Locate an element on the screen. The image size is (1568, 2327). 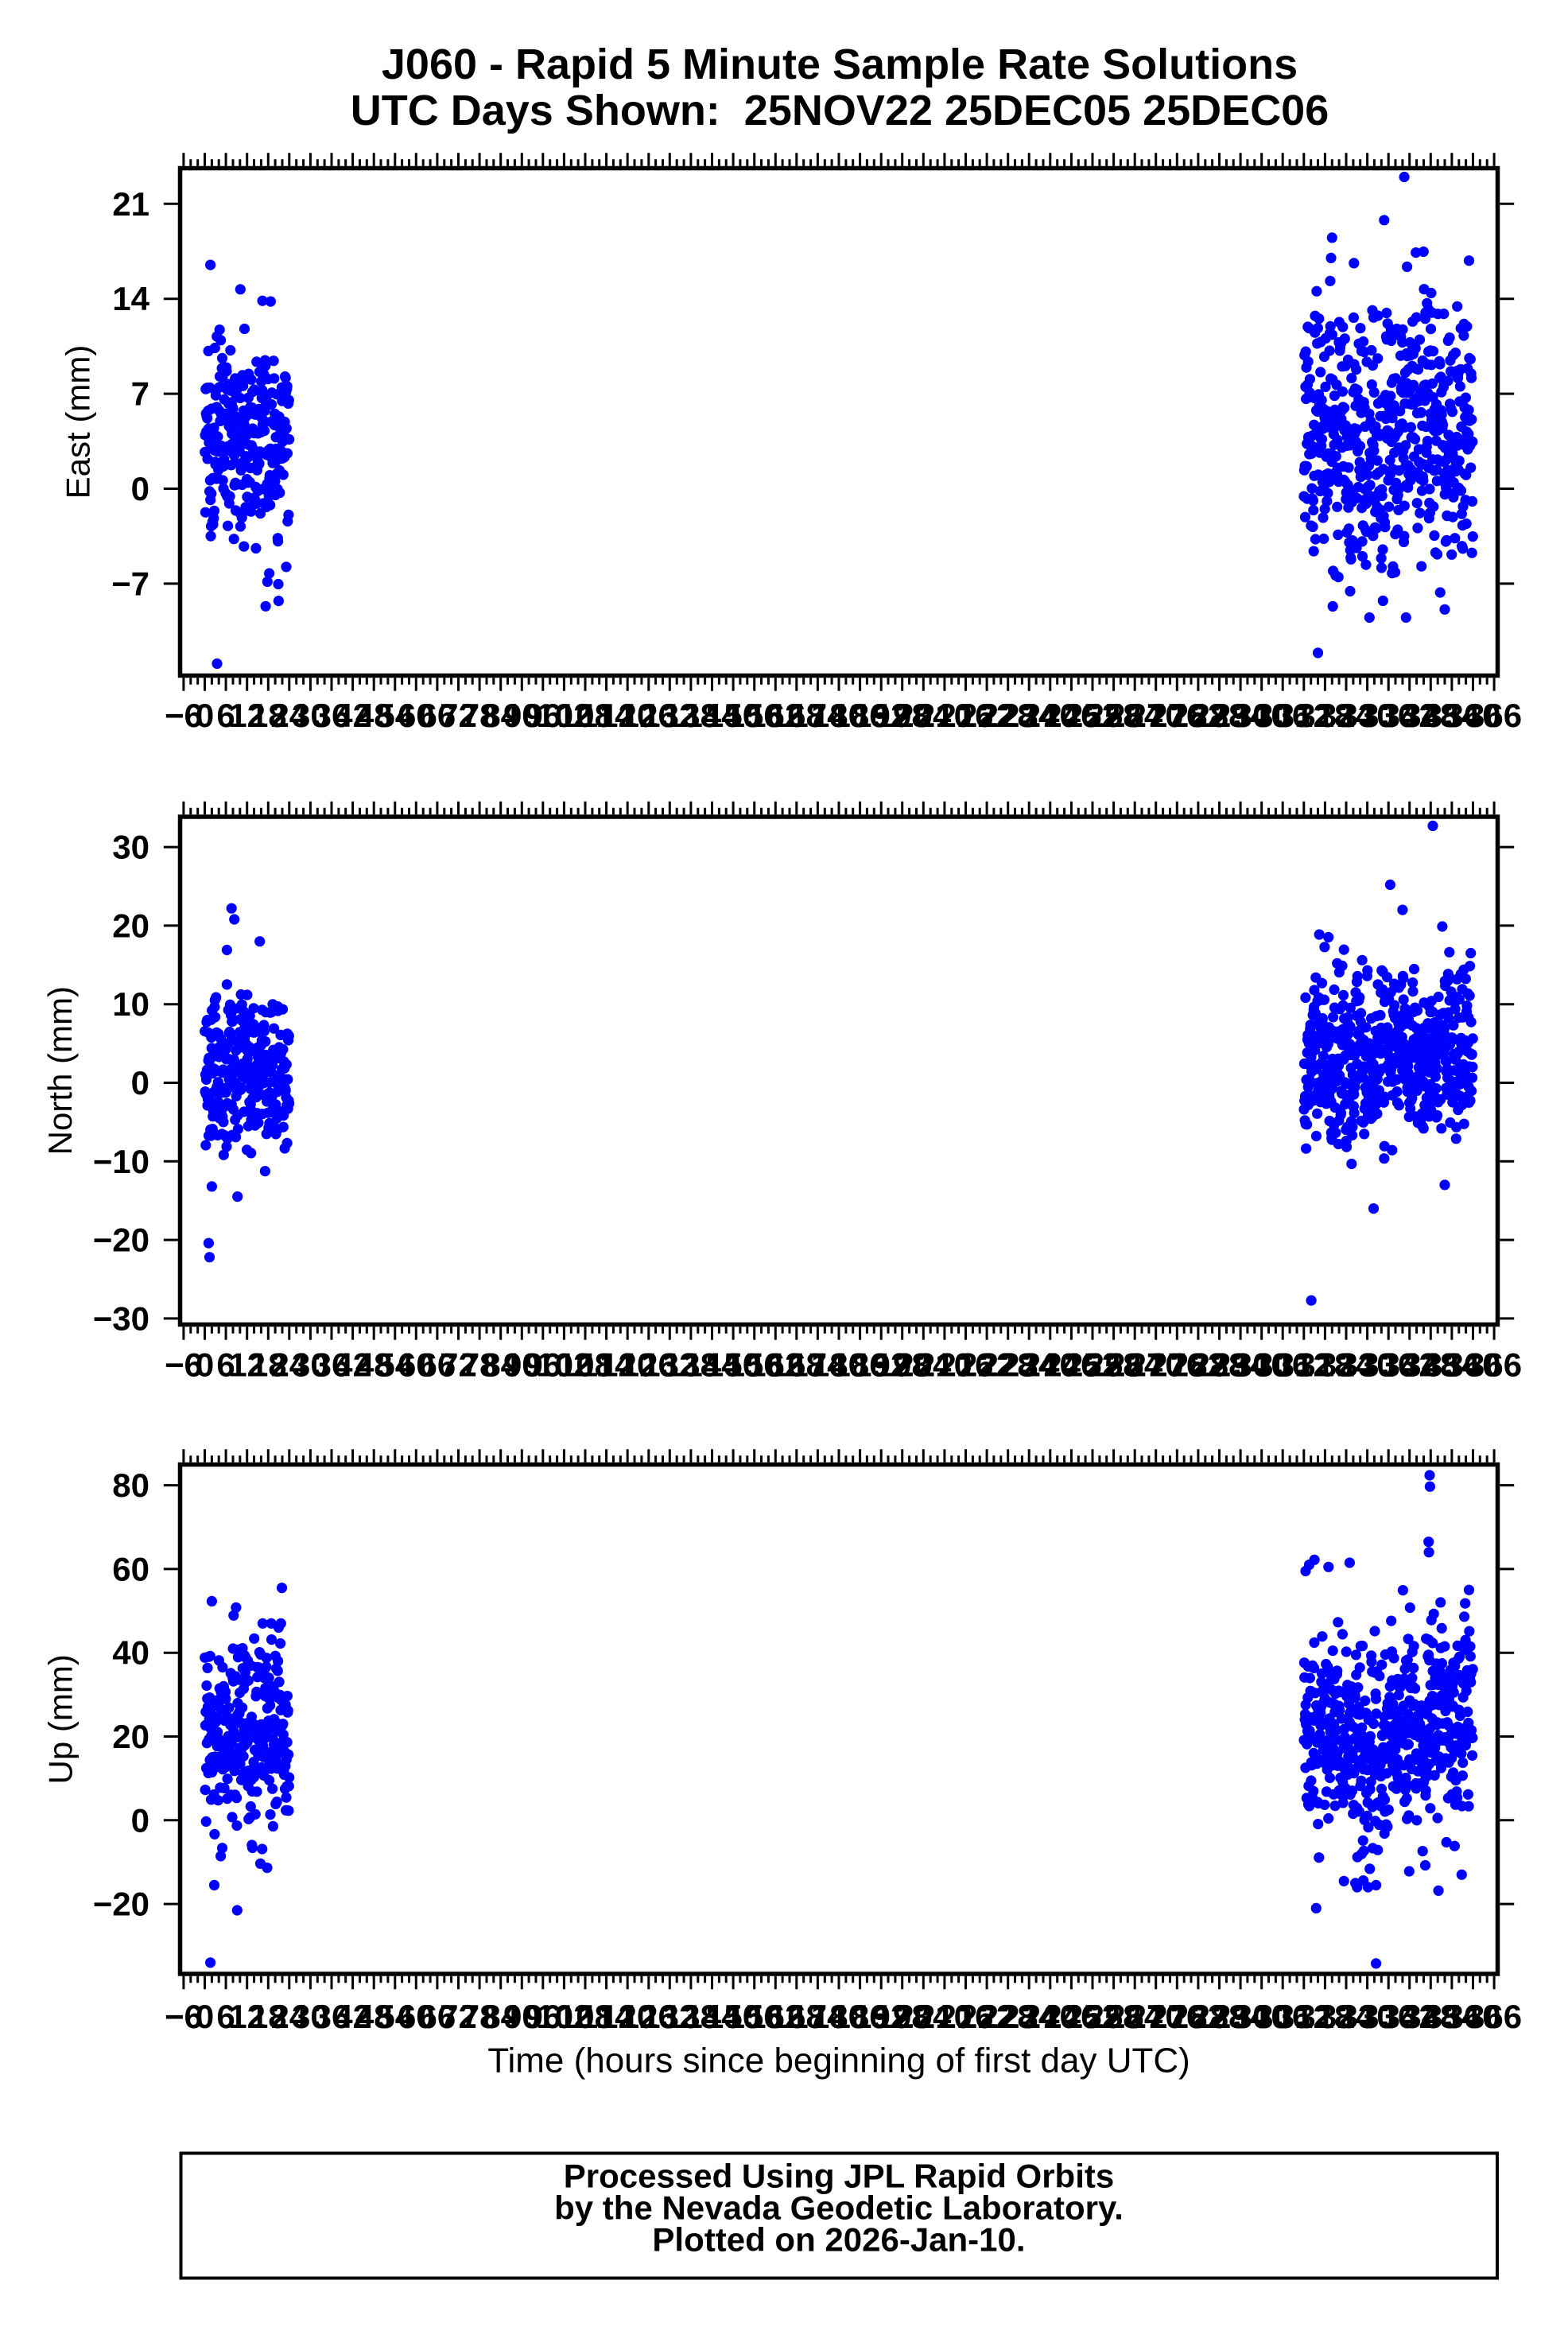
svg-text: 192 is located at coordinates (881, 715).